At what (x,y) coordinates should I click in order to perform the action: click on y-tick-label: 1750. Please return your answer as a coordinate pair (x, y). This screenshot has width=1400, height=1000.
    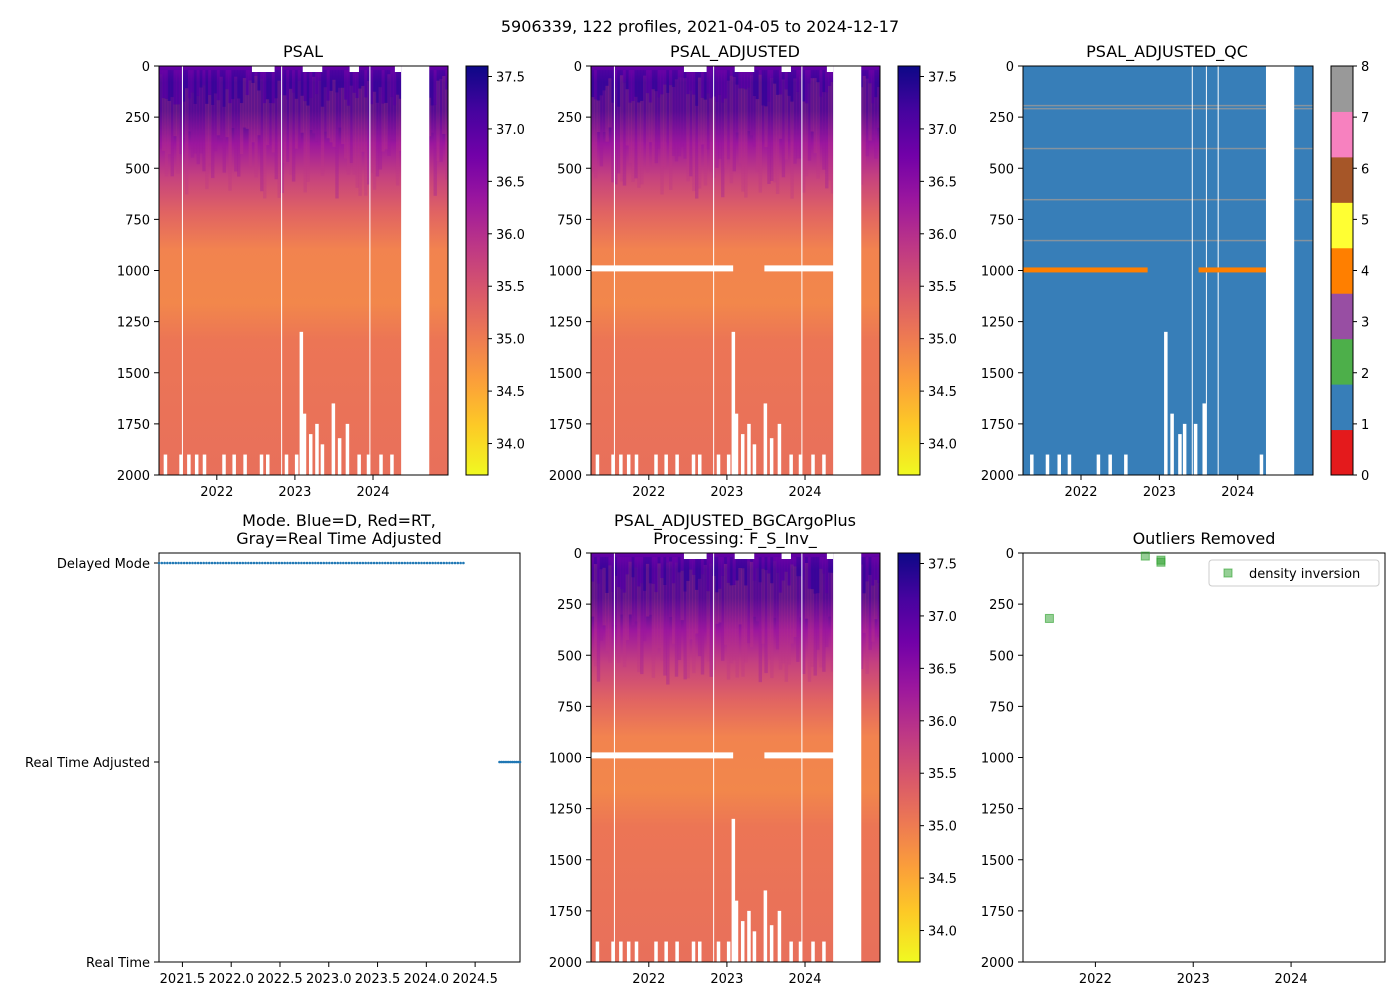
    Looking at the image, I should click on (133, 425).